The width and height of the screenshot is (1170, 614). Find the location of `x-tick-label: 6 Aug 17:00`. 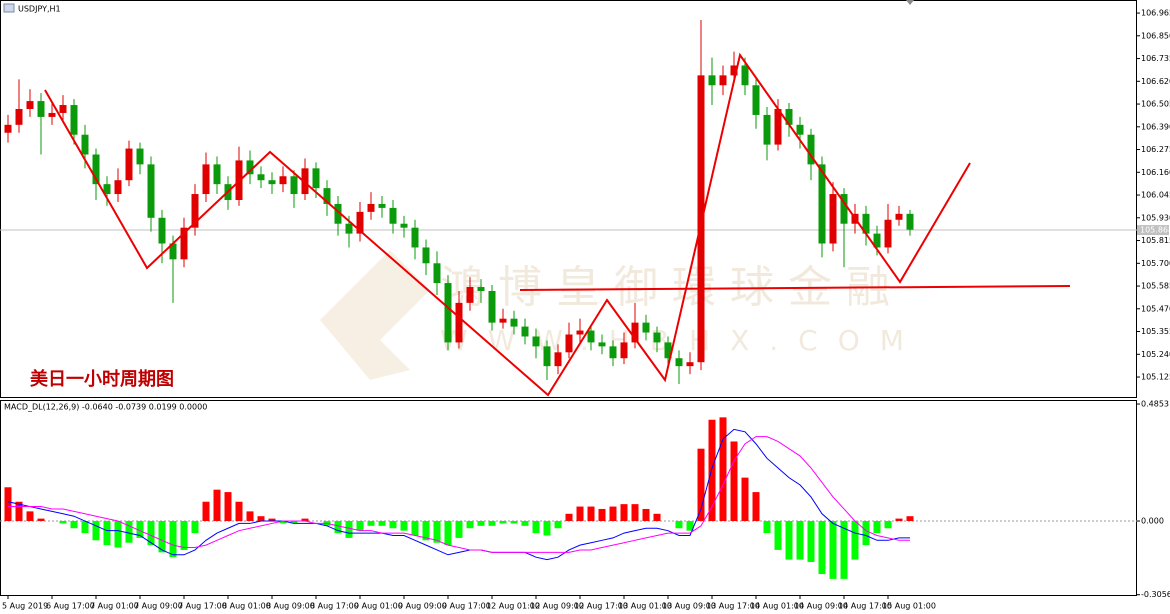

x-tick-label: 6 Aug 17:00 is located at coordinates (70, 606).